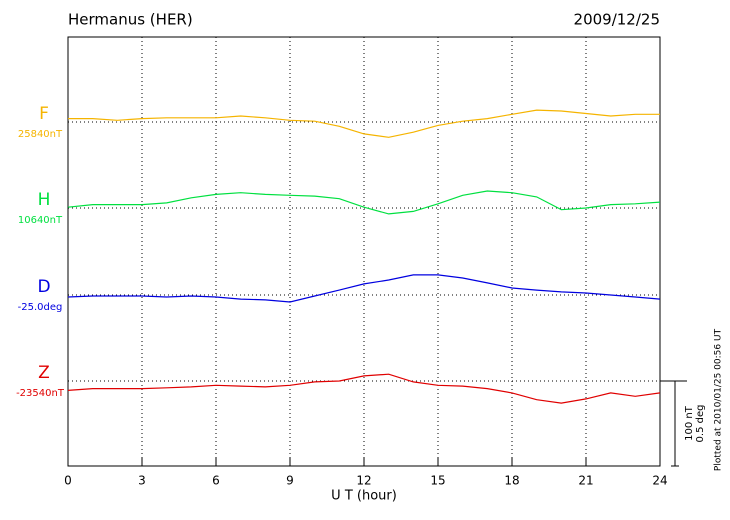 The width and height of the screenshot is (730, 520). Describe the element at coordinates (290, 481) in the screenshot. I see `x-tick-label: 9` at that location.